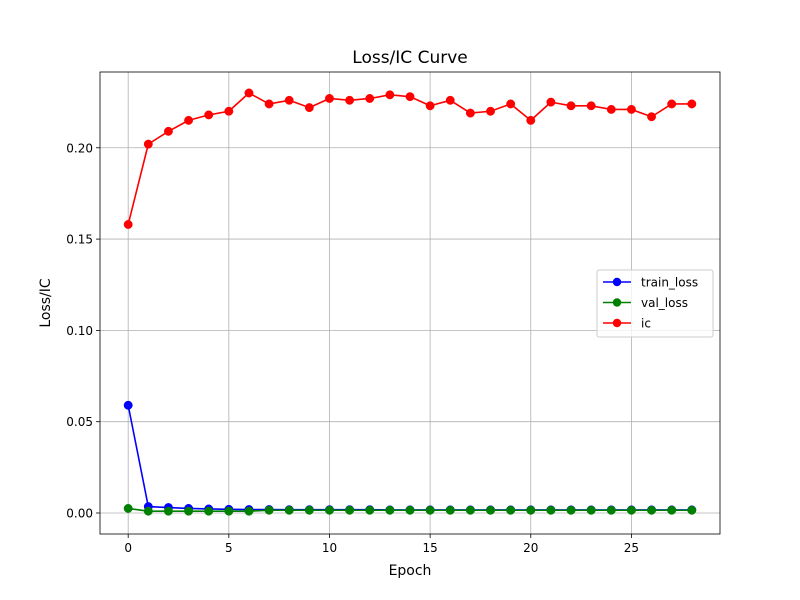  What do you see at coordinates (128, 548) in the screenshot?
I see `x-tick-label: 0` at bounding box center [128, 548].